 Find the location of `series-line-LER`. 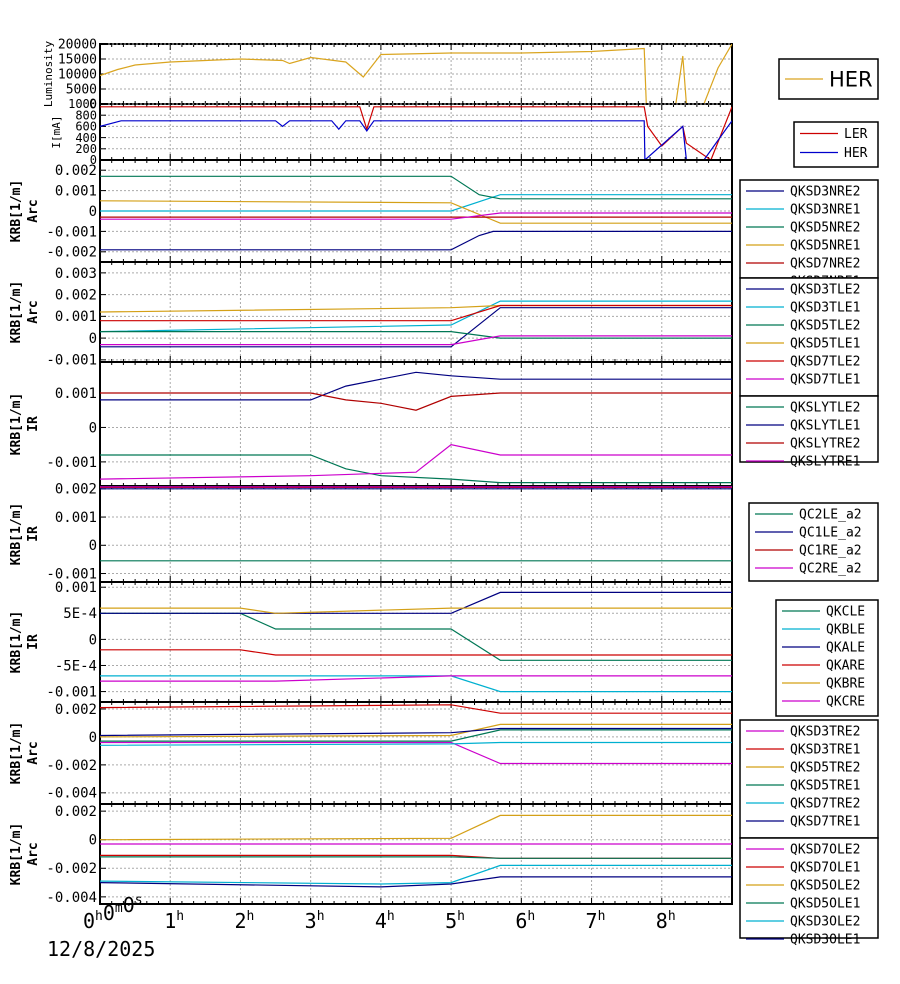

series-line-LER is located at coordinates (416, 133).